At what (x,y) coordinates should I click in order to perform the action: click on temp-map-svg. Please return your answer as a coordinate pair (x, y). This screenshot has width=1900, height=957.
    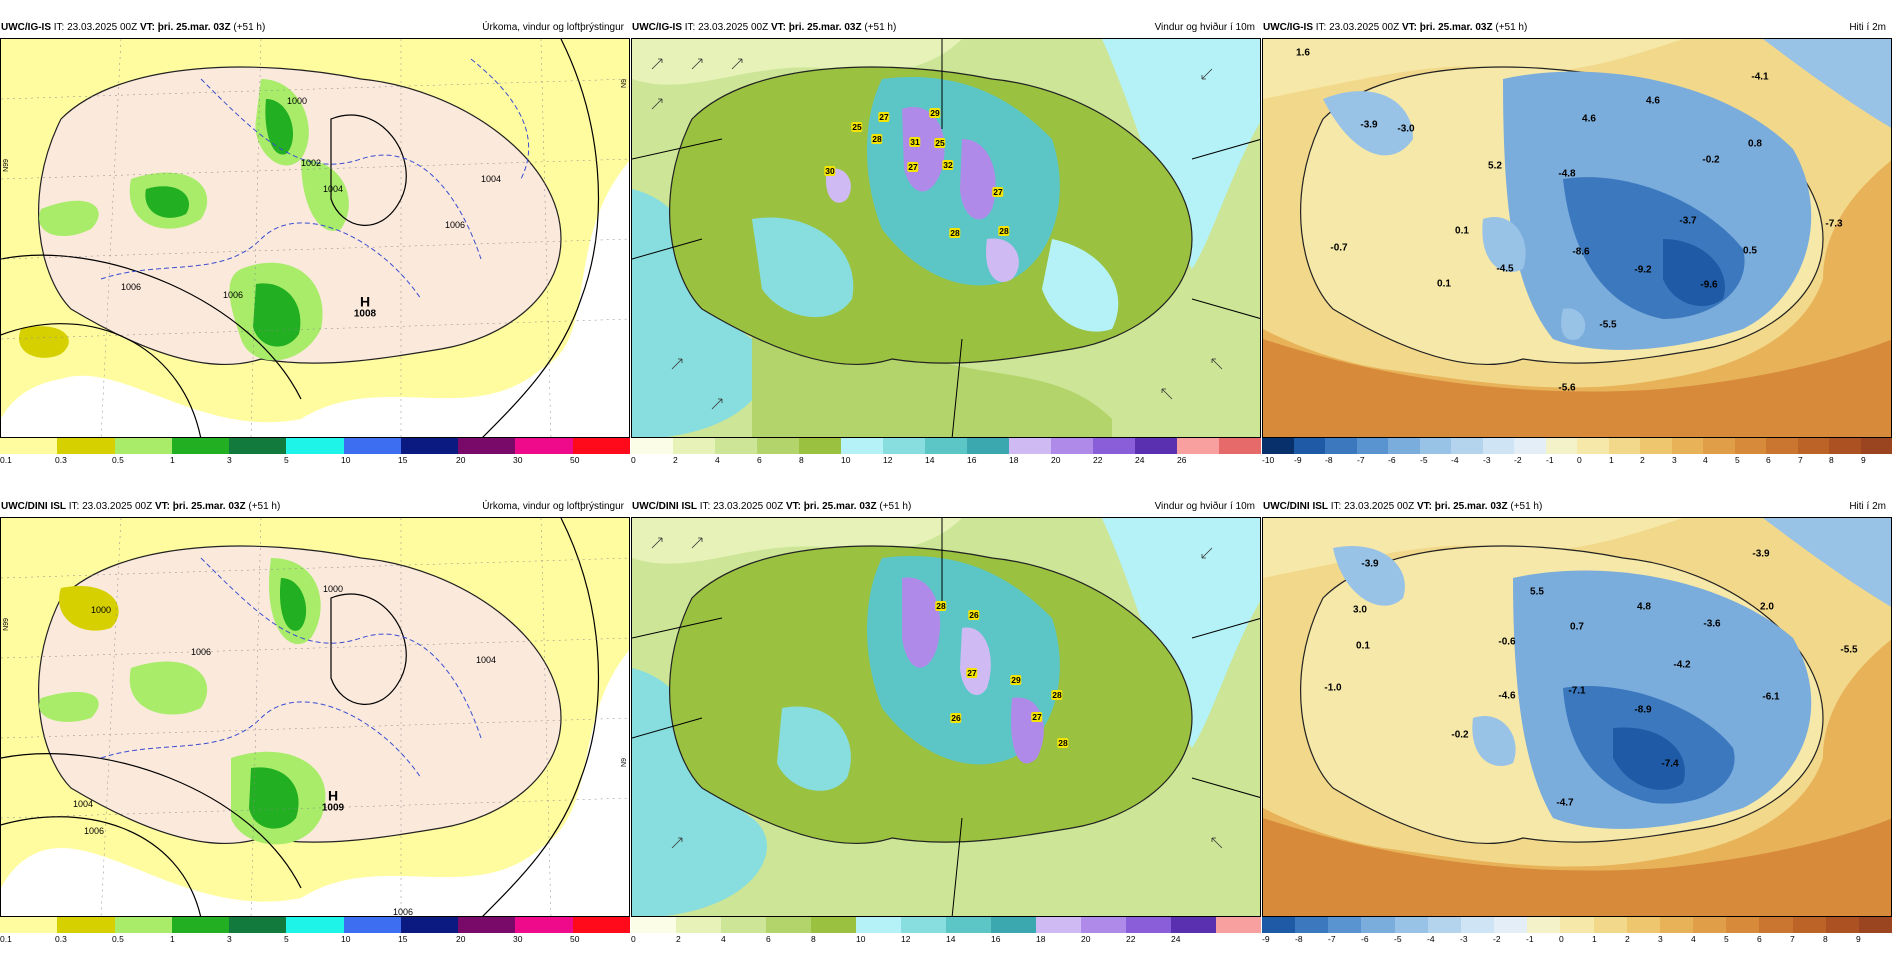
    Looking at the image, I should click on (1577, 717).